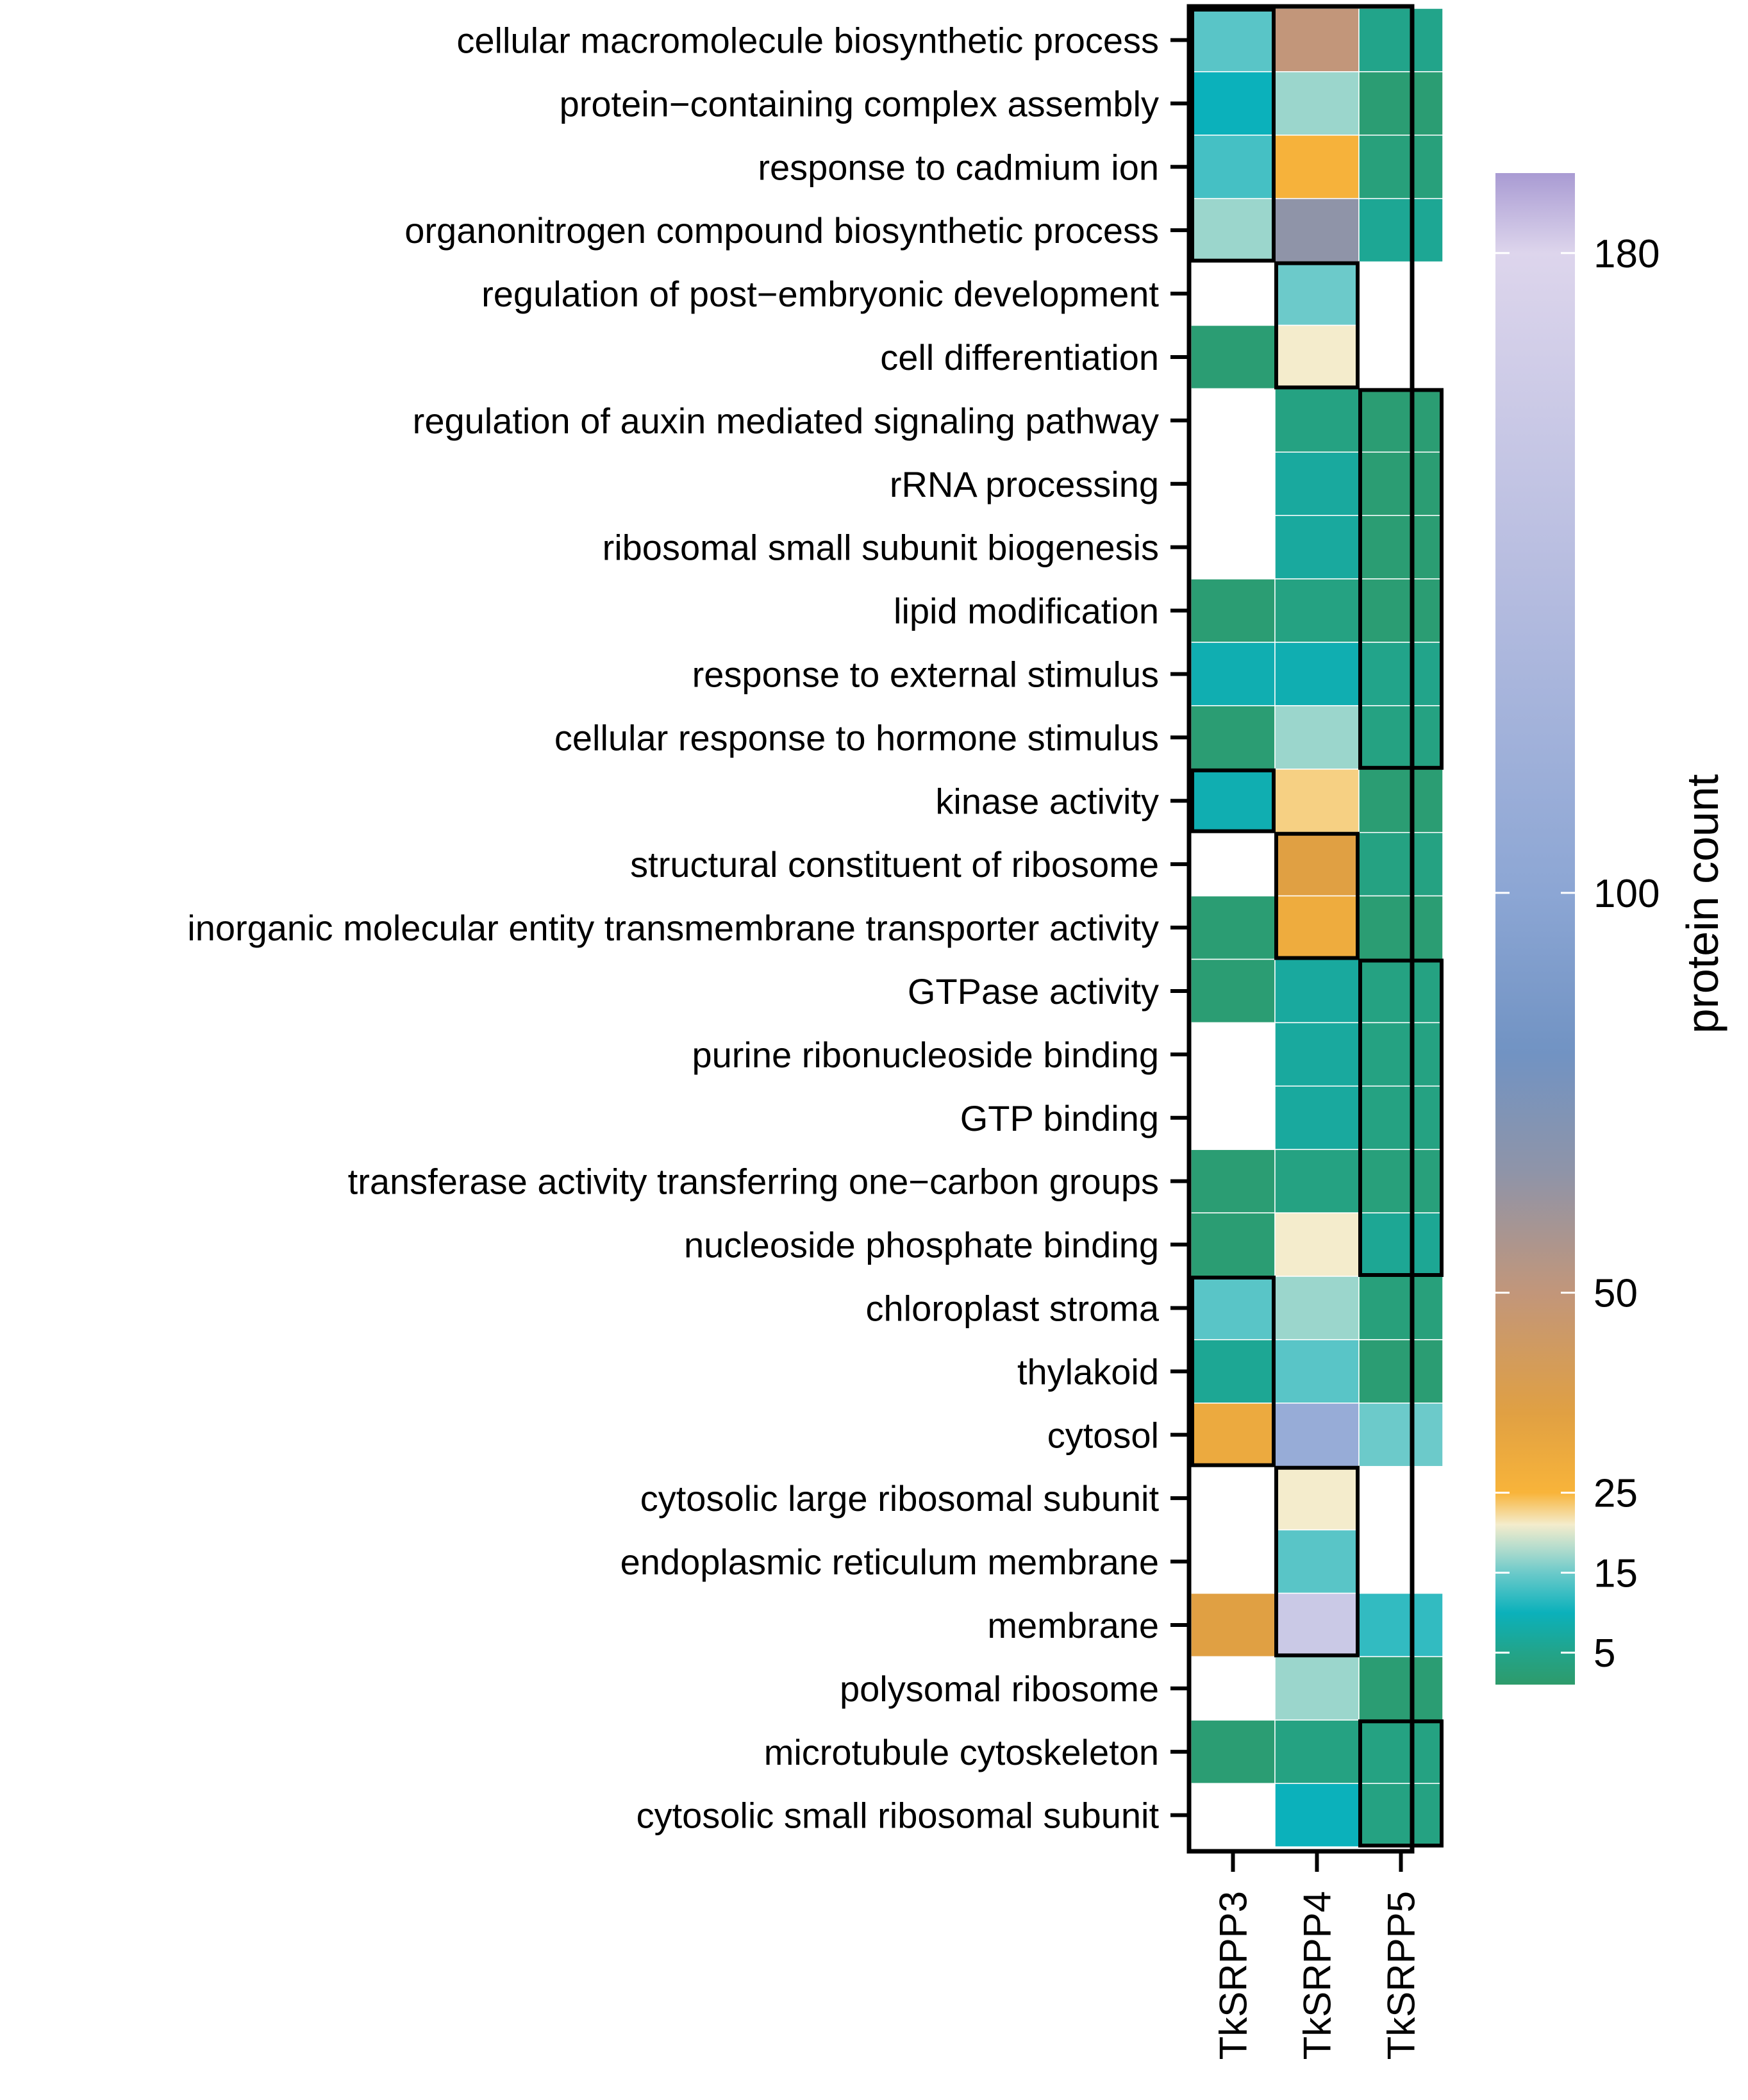  What do you see at coordinates (922, 1245) in the screenshot?
I see `row-label: nucleoside phosphate binding` at bounding box center [922, 1245].